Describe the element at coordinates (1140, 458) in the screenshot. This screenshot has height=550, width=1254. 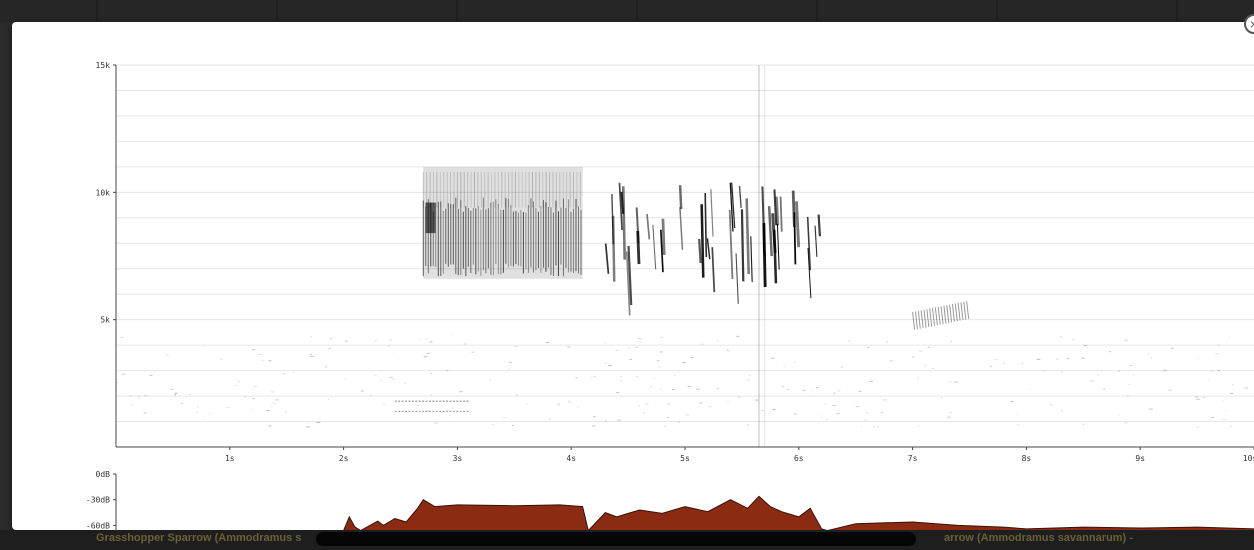
I see `x-tick-label: 9s` at that location.